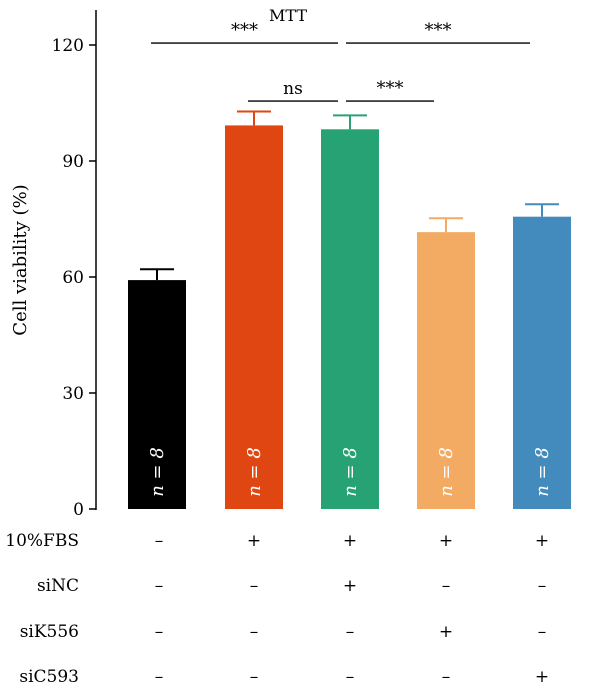 This screenshot has height=684, width=600. What do you see at coordinates (73, 162) in the screenshot?
I see `y-tick-label: 90` at bounding box center [73, 162].